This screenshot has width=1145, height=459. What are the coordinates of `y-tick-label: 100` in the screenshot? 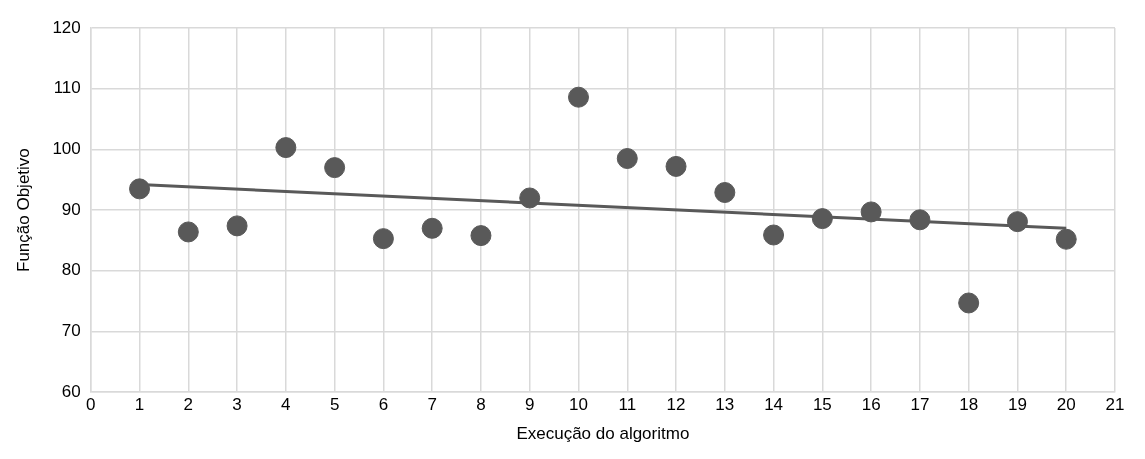 It's located at (66, 149).